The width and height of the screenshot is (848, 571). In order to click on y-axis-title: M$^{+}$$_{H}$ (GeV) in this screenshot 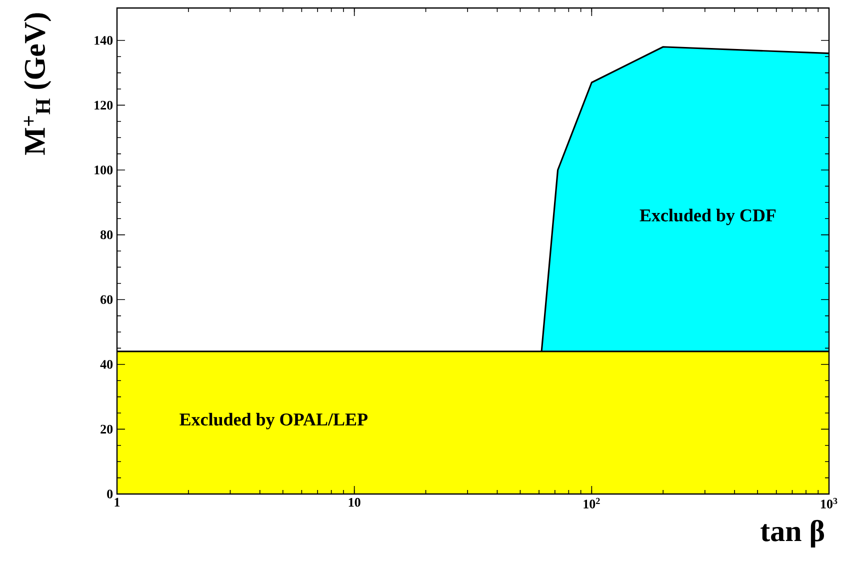, I will do `click(38, 84)`.